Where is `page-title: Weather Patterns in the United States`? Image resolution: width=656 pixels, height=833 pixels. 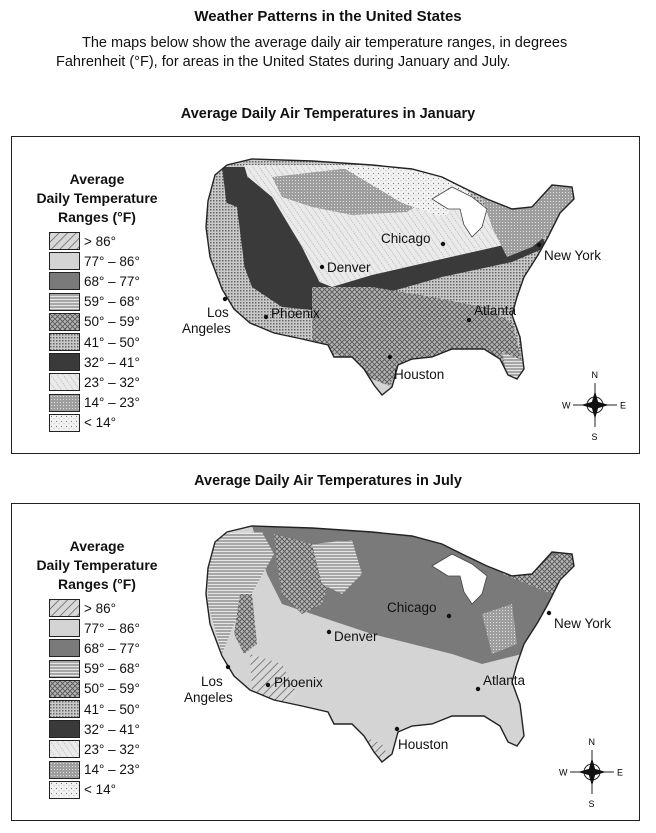 page-title: Weather Patterns in the United States is located at coordinates (328, 16).